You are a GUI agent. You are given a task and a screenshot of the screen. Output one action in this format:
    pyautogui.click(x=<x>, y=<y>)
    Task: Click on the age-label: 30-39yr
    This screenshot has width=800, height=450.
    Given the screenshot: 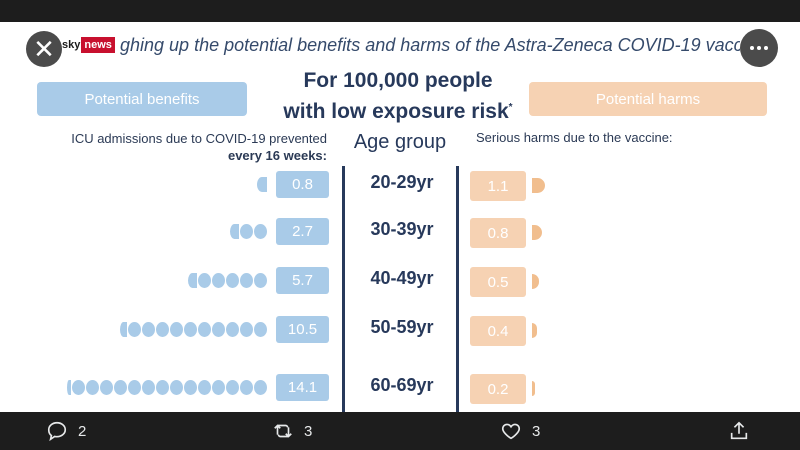 What is the action you would take?
    pyautogui.click(x=402, y=229)
    